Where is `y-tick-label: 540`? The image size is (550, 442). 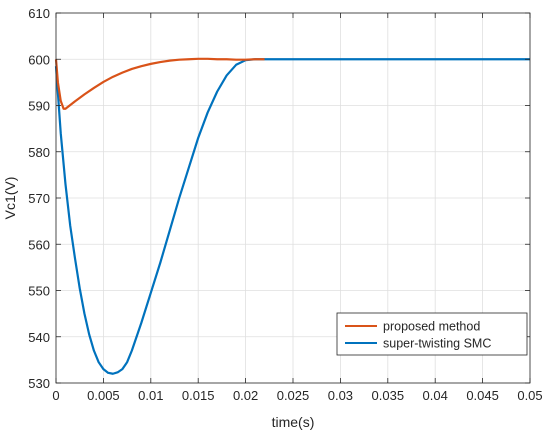 y-tick-label: 540 is located at coordinates (39, 337).